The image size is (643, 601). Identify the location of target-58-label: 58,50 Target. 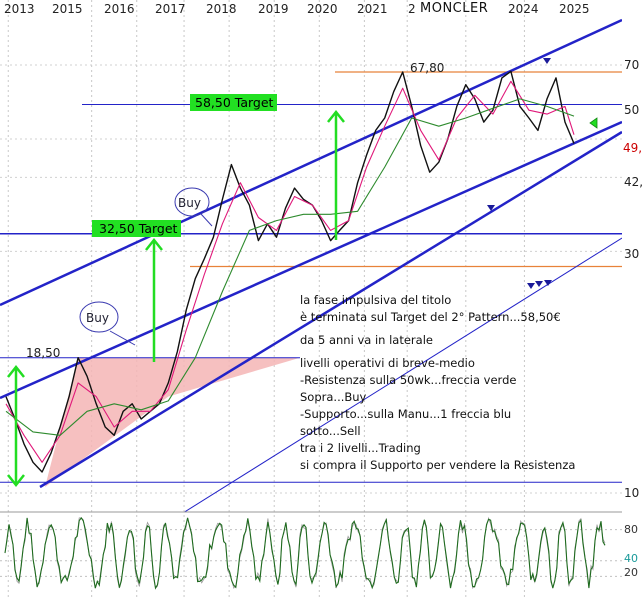
(234, 102).